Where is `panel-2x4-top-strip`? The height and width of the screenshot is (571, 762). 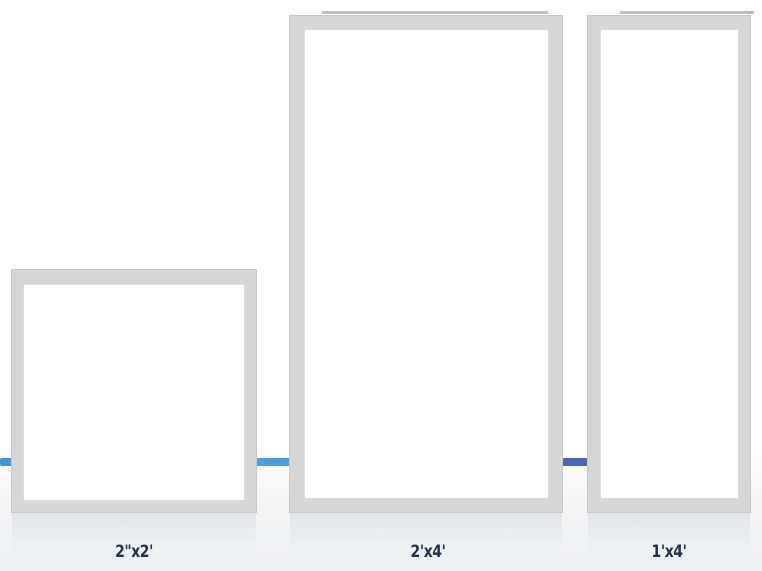
panel-2x4-top-strip is located at coordinates (435, 12).